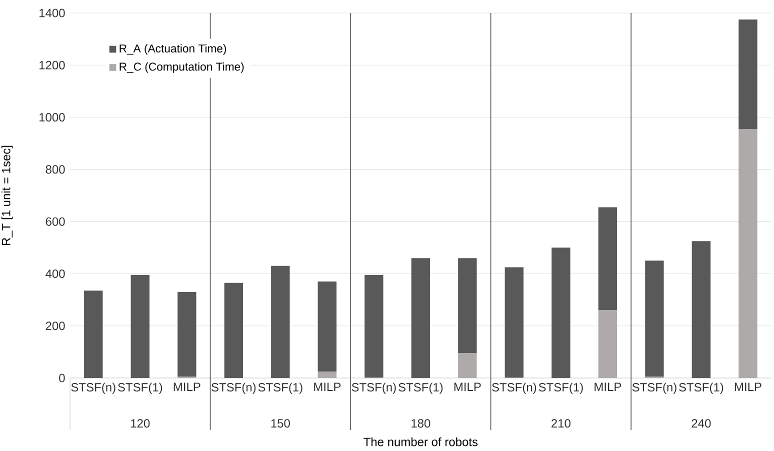  I want to click on x-axis-title: The number of robots, so click(421, 441).